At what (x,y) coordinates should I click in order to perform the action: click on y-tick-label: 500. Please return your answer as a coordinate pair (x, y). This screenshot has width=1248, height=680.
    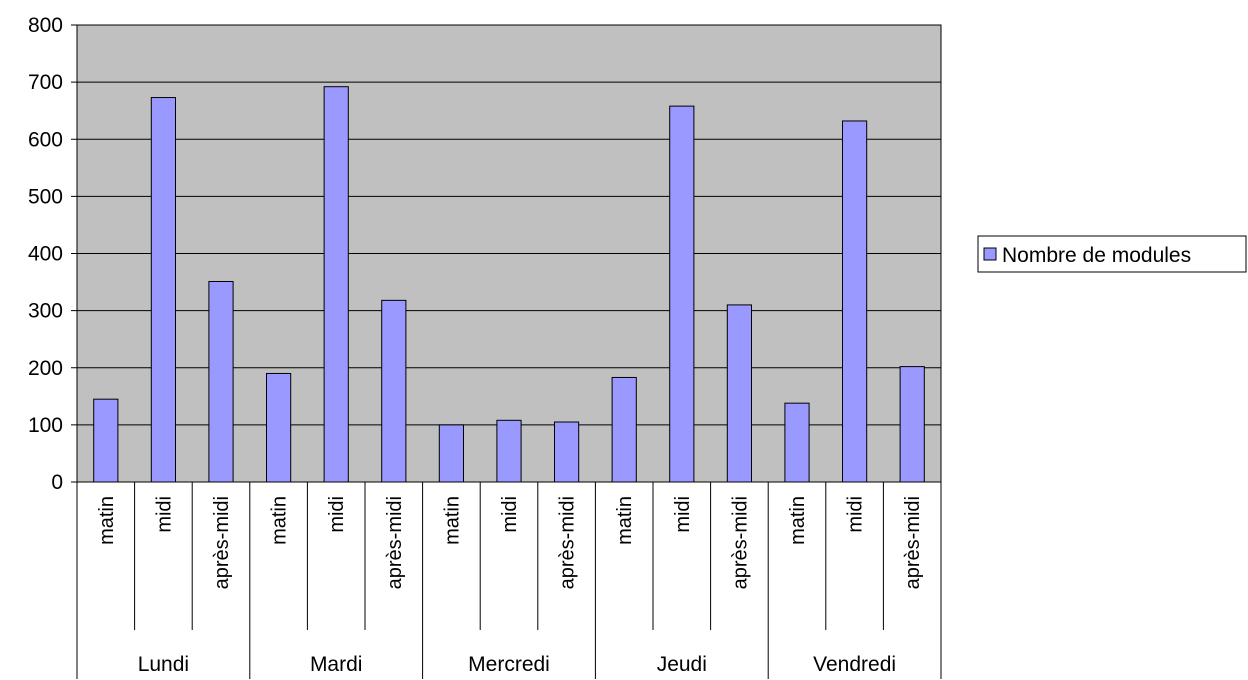
    Looking at the image, I should click on (45, 196).